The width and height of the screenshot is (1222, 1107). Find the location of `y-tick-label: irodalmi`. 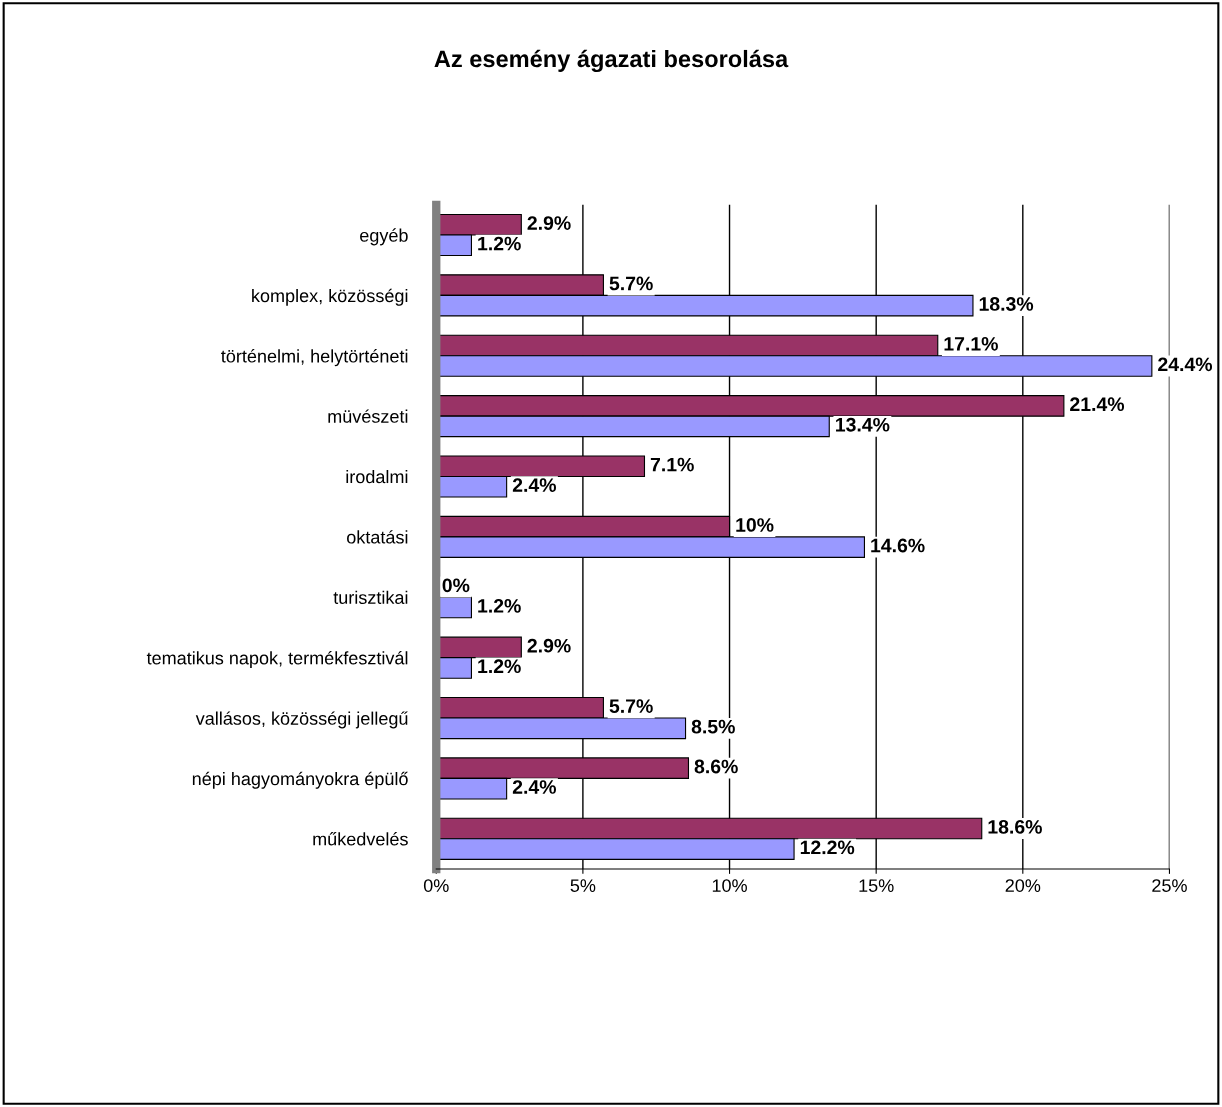

y-tick-label: irodalmi is located at coordinates (377, 476).